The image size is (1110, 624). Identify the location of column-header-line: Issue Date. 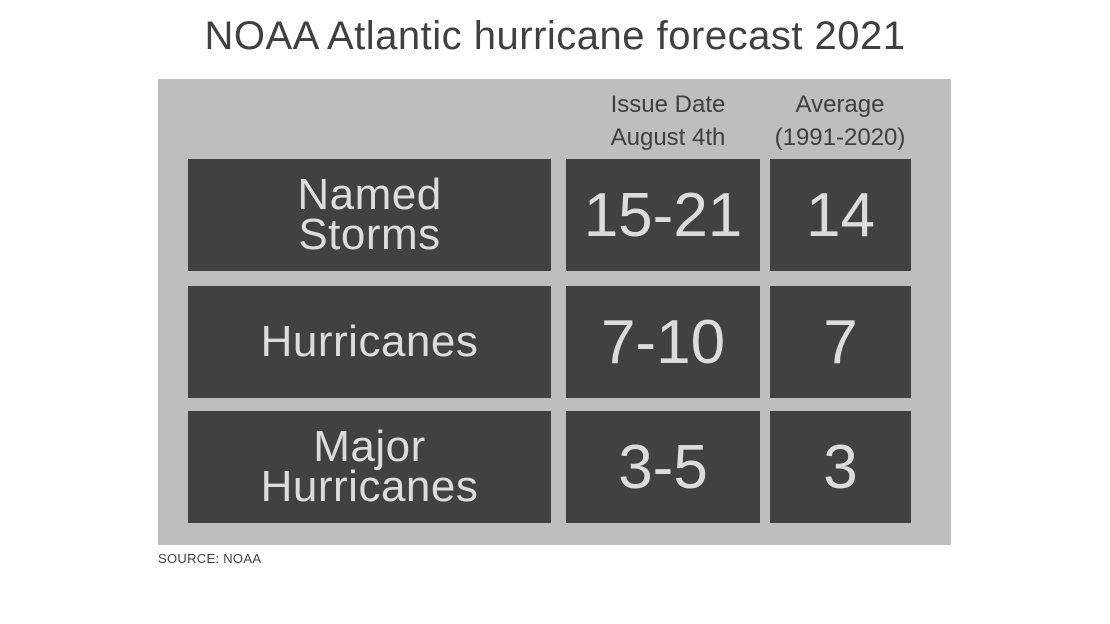
(668, 104).